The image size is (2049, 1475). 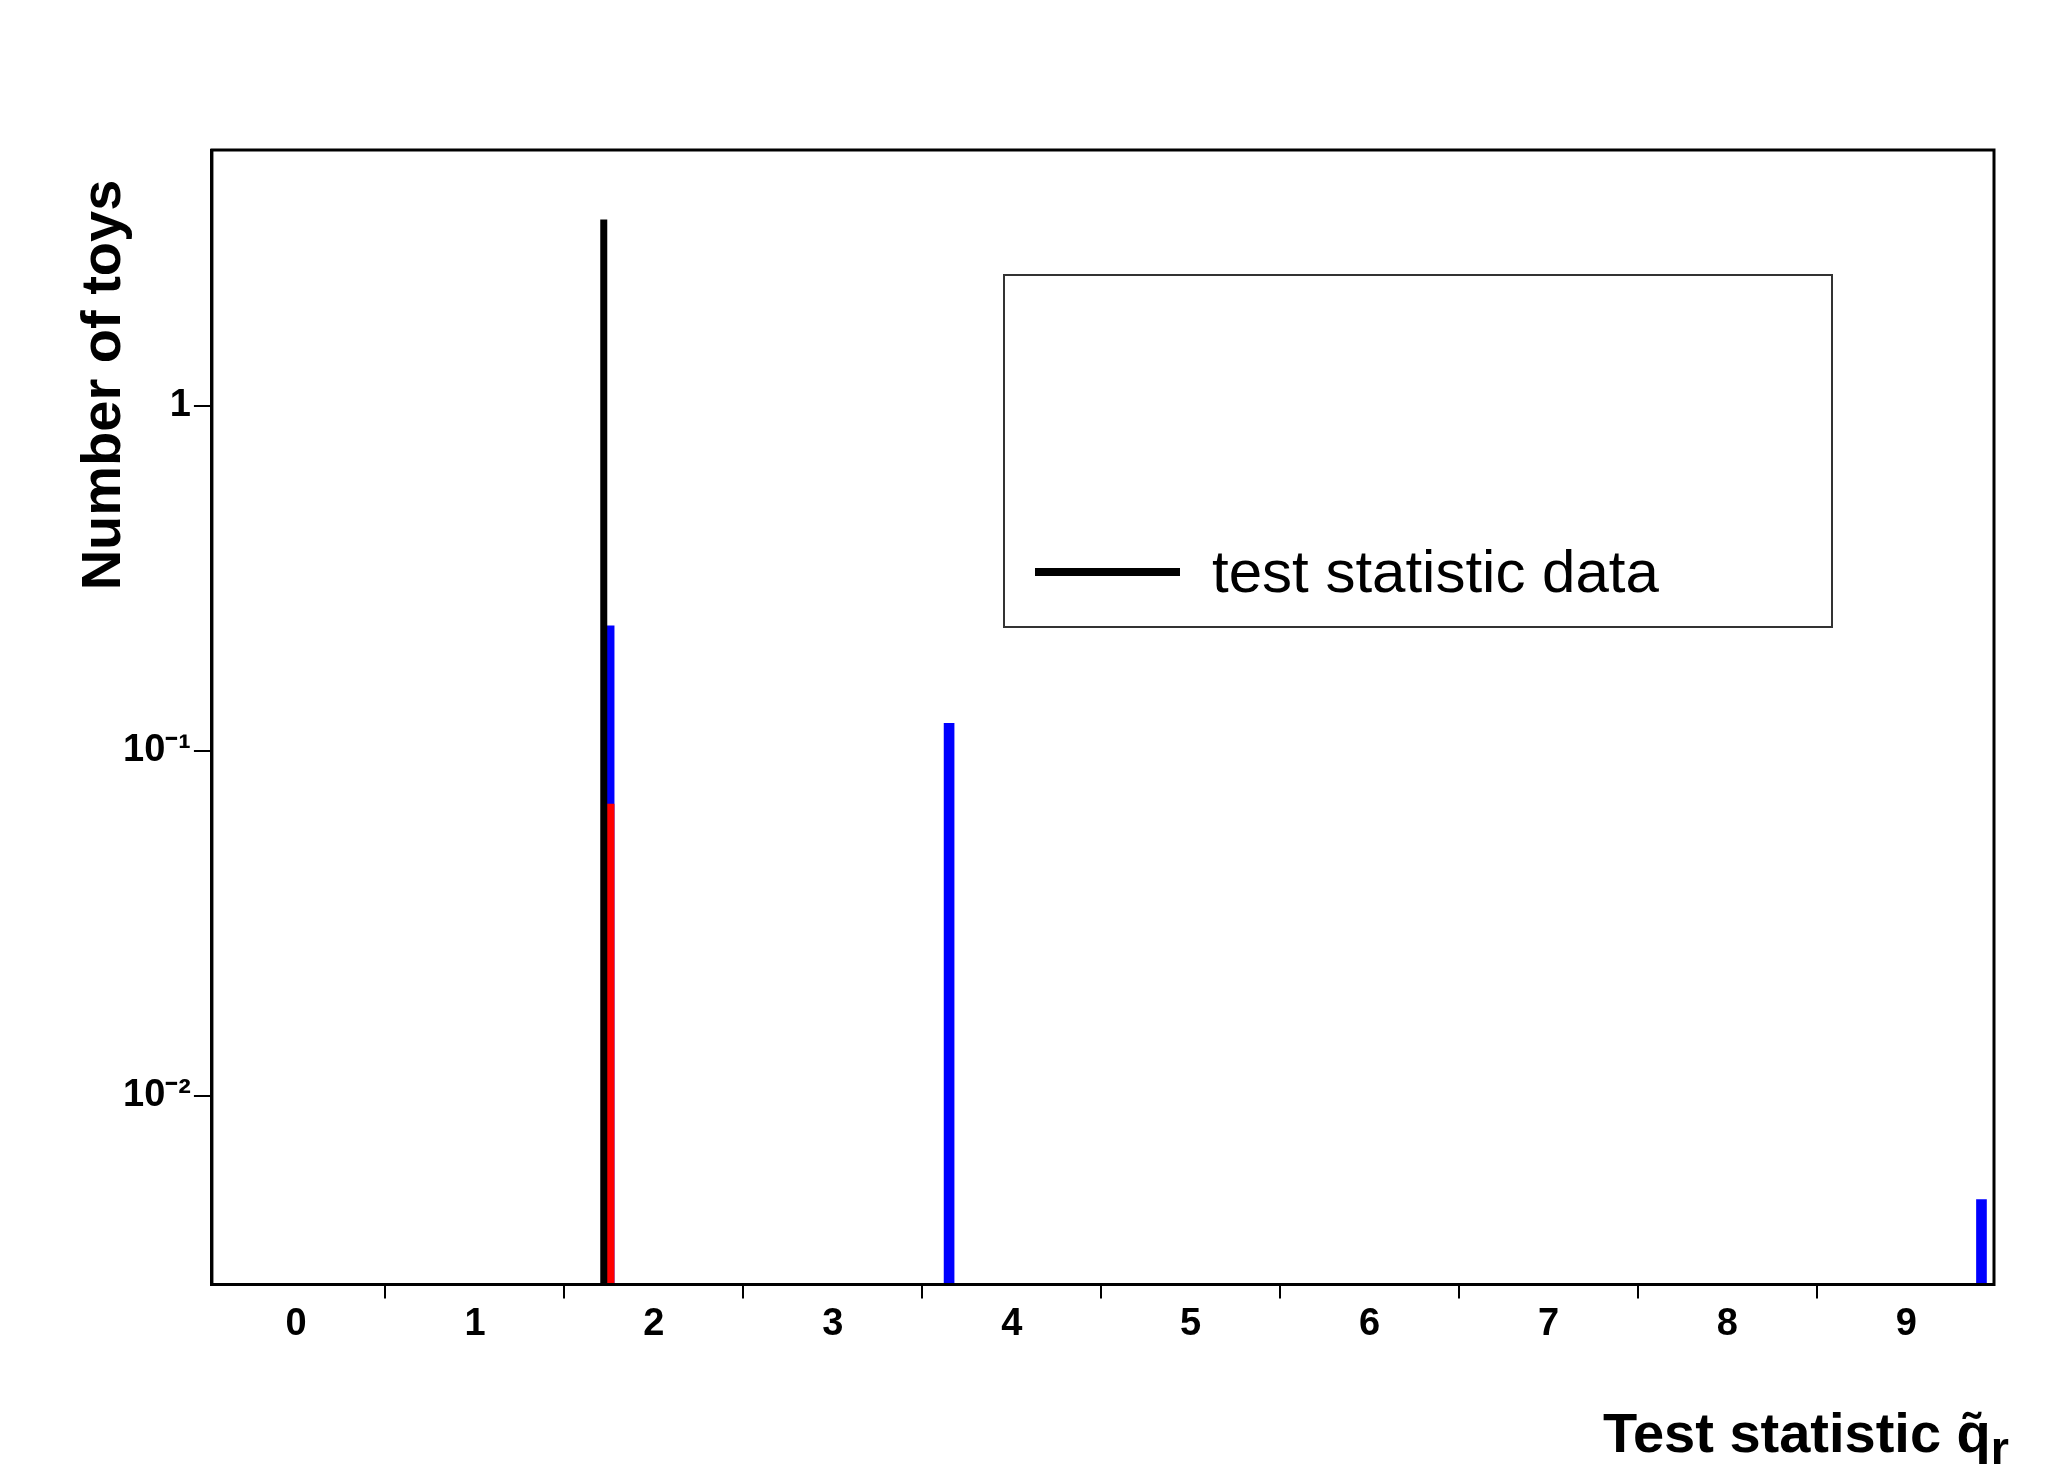 What do you see at coordinates (1805, 1437) in the screenshot?
I see `x-axis-title: Test statistic q̃$_{r}$` at bounding box center [1805, 1437].